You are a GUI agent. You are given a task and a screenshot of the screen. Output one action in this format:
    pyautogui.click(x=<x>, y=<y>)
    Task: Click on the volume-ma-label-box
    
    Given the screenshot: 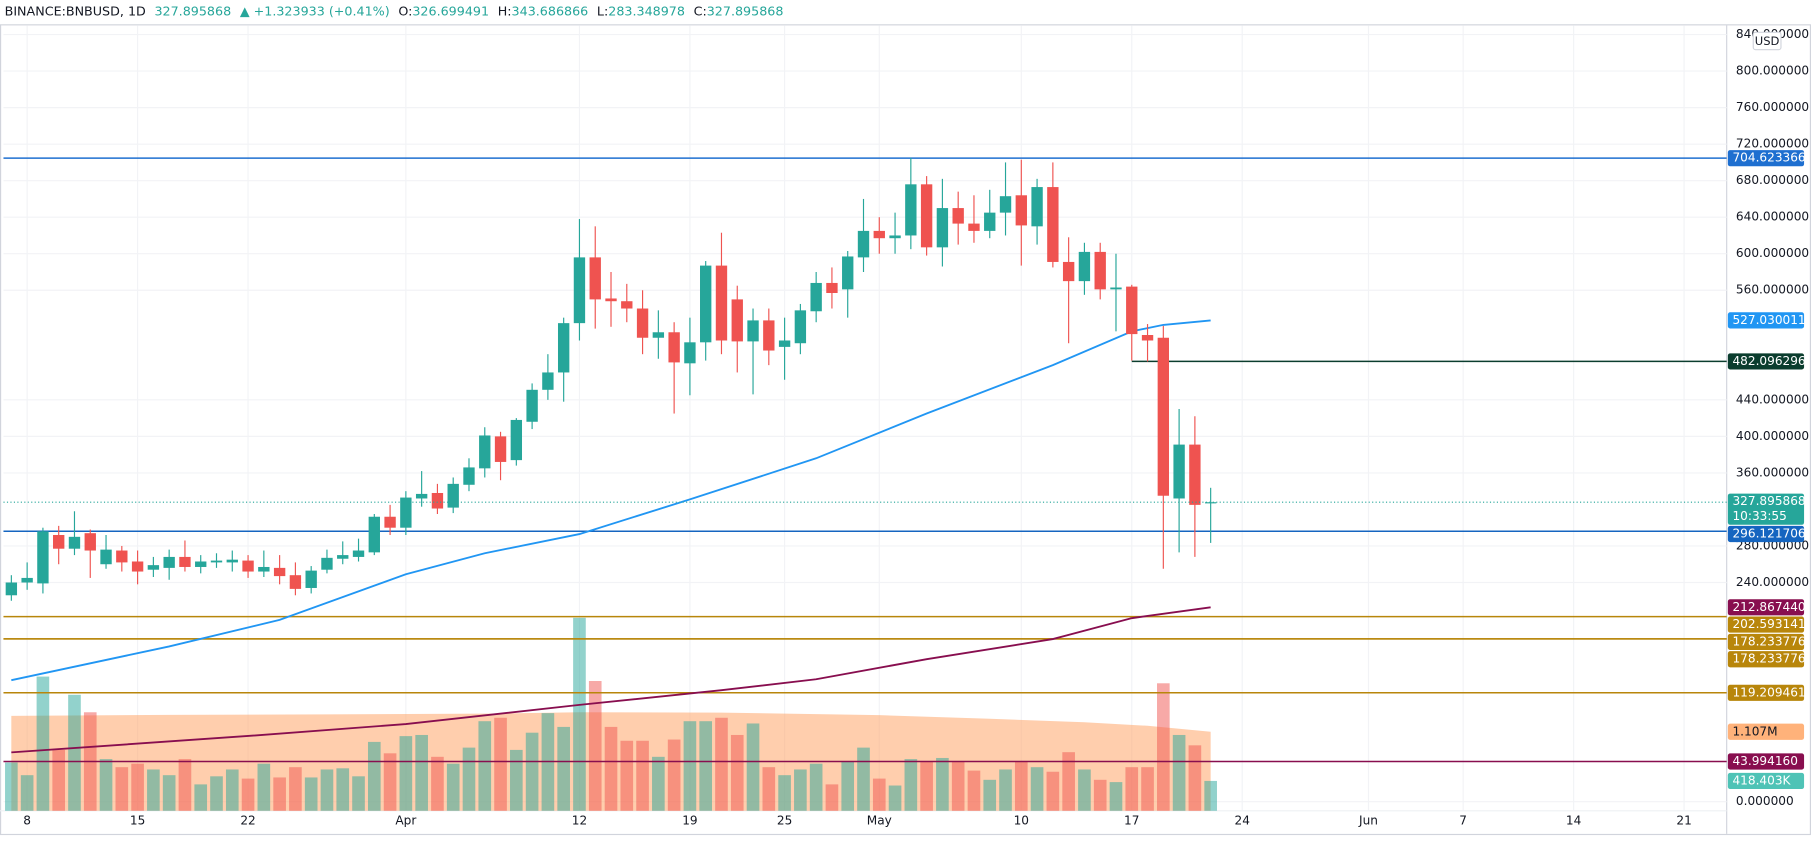 What is the action you would take?
    pyautogui.click(x=1766, y=731)
    